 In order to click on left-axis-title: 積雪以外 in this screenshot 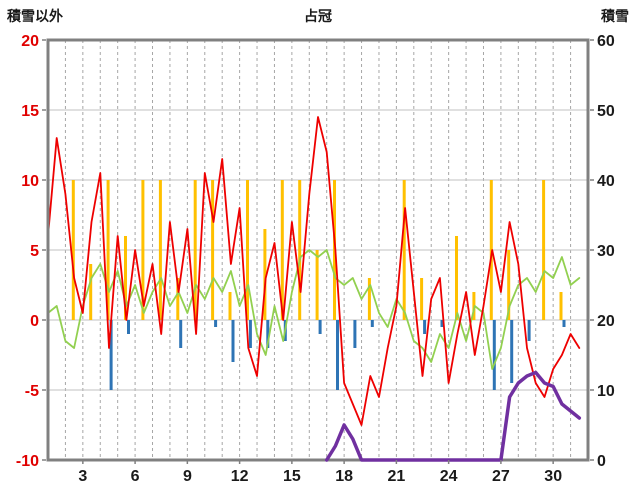, I will do `click(35, 16)`.